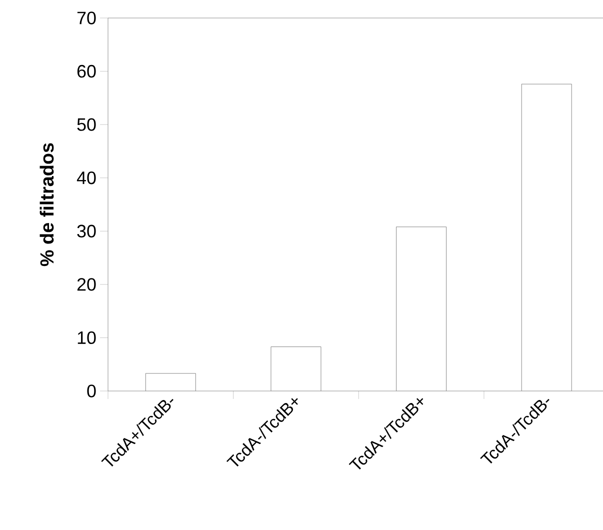 This screenshot has width=603, height=530. What do you see at coordinates (91, 391) in the screenshot?
I see `y-tick-label: 0` at bounding box center [91, 391].